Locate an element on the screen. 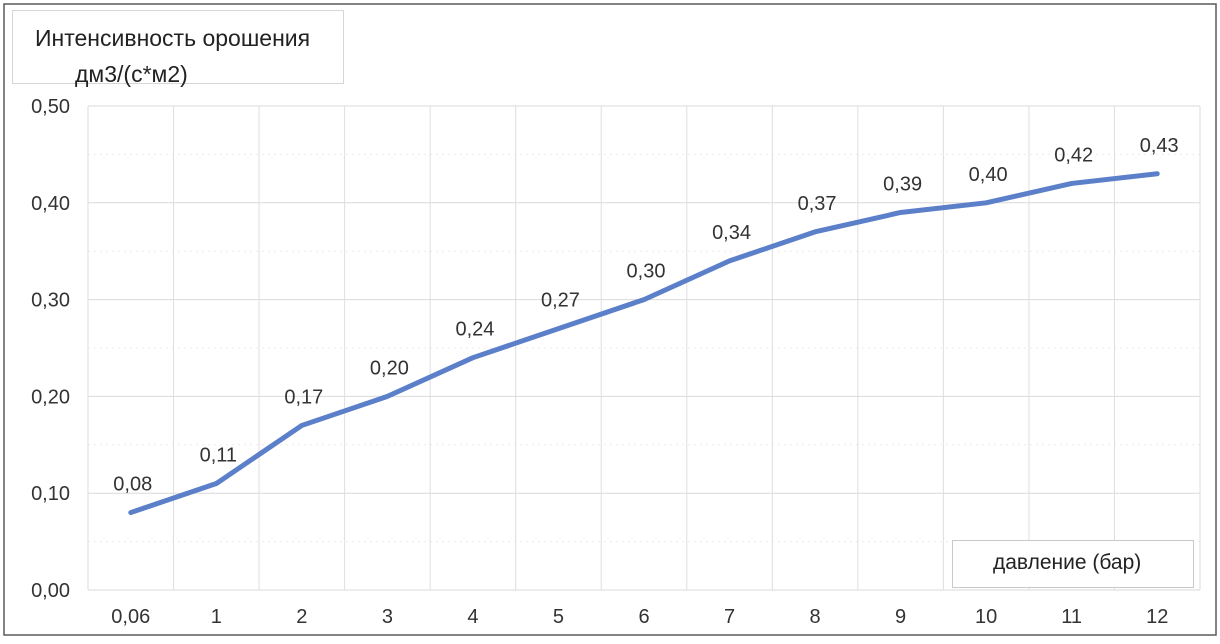 The image size is (1220, 644). data-label: 0,34 is located at coordinates (731, 233).